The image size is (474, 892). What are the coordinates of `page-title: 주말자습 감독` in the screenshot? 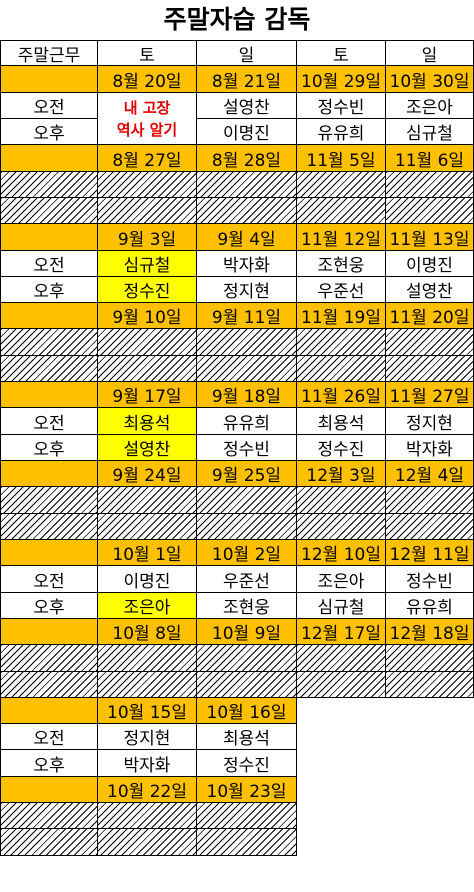 It's located at (237, 19).